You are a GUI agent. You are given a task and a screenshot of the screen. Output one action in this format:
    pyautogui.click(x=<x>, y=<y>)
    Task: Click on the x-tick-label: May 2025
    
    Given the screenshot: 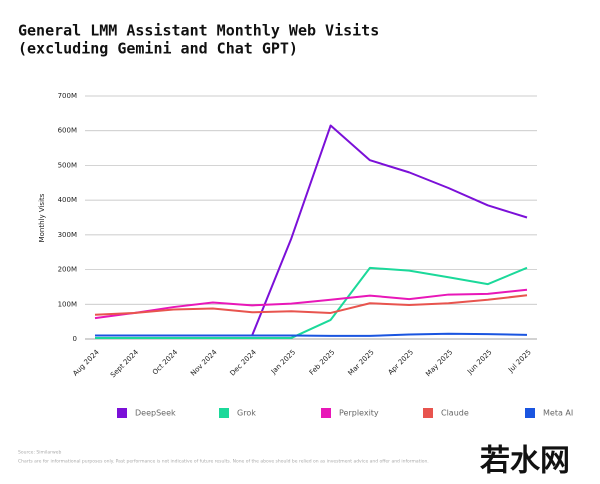 What is the action you would take?
    pyautogui.click(x=439, y=363)
    